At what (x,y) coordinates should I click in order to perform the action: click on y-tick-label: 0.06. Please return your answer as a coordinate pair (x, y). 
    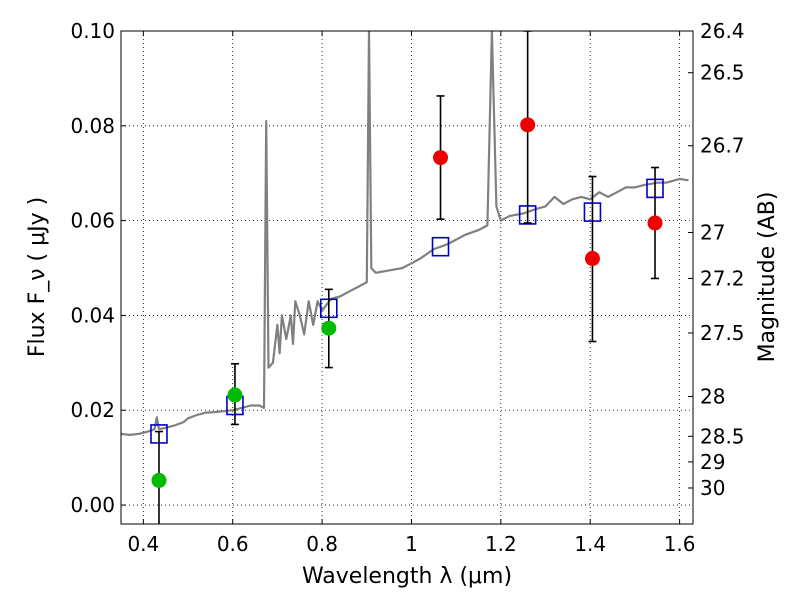
    Looking at the image, I should click on (92, 221).